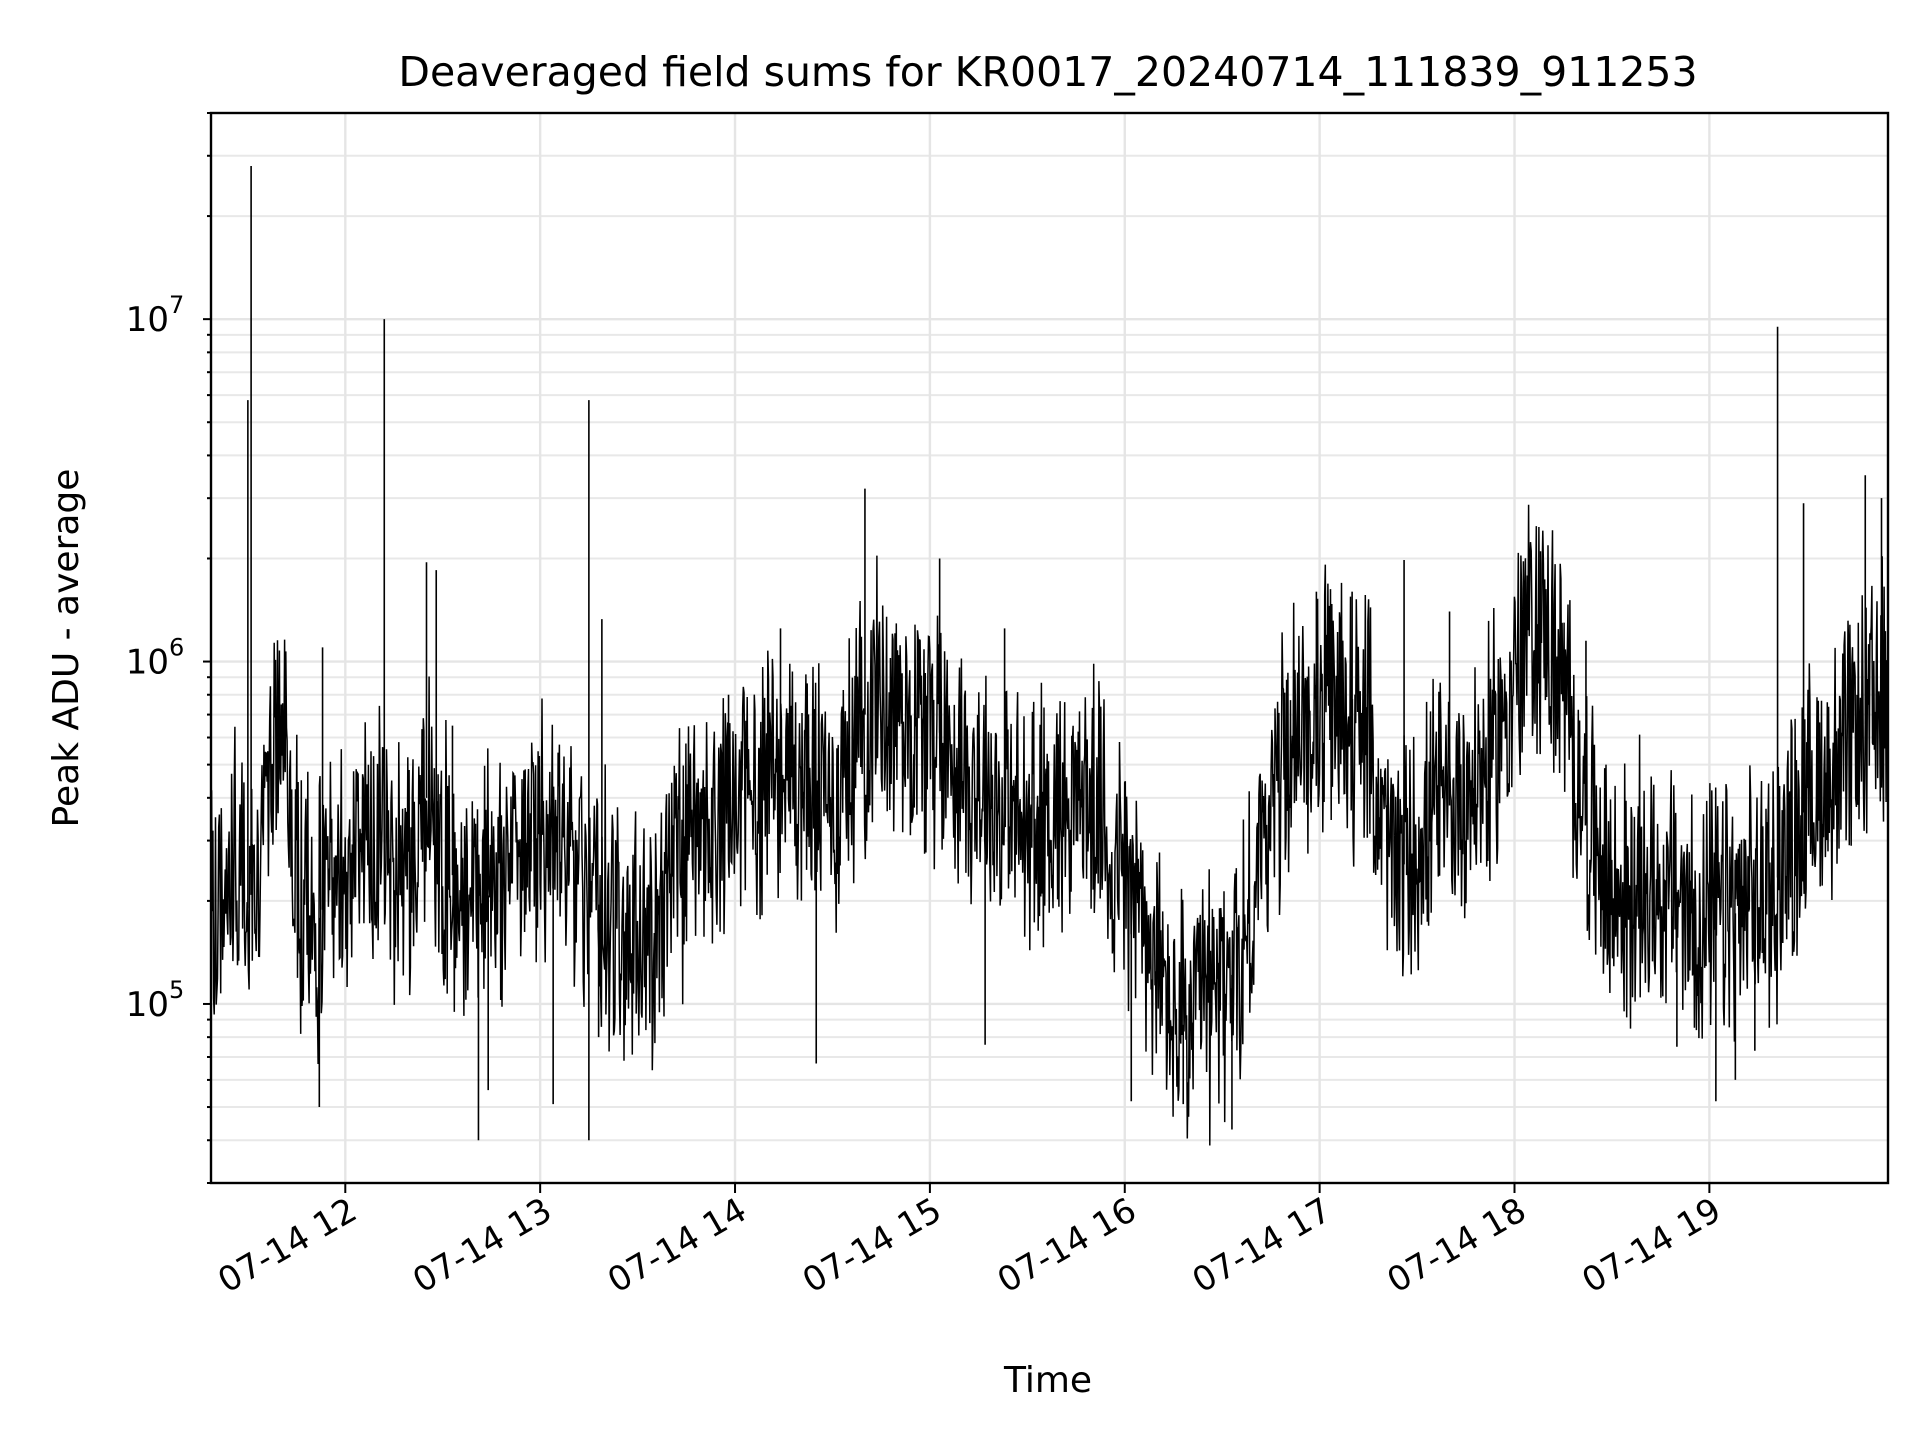  What do you see at coordinates (176, 990) in the screenshot?
I see `y-tick-label-exponent: 5` at bounding box center [176, 990].